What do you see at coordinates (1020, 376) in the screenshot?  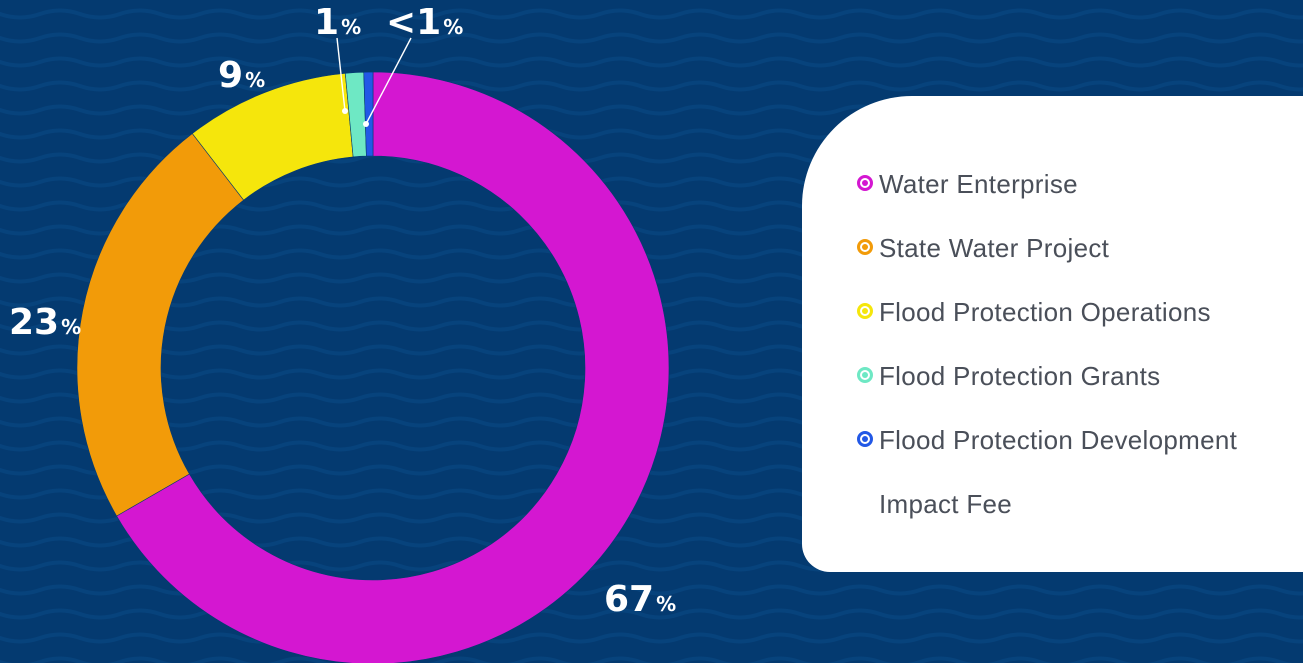 I see `legend-label: Flood Protection Grants` at bounding box center [1020, 376].